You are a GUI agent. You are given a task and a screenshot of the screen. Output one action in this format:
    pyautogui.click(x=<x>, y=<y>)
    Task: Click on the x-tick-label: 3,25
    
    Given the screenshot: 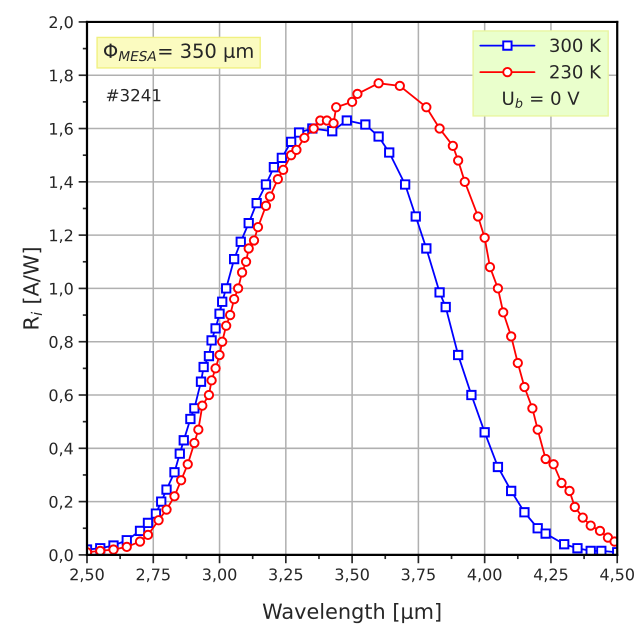 What is the action you would take?
    pyautogui.click(x=285, y=575)
    